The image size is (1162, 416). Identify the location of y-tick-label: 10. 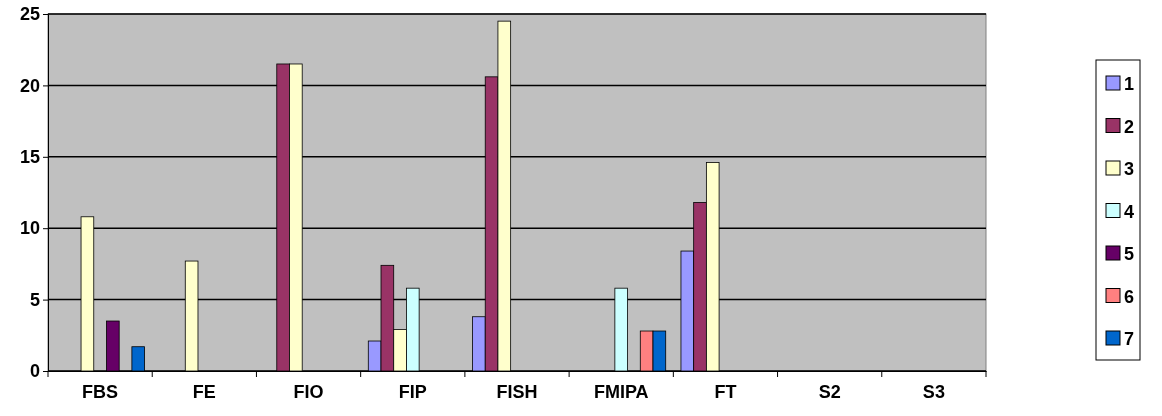
(29, 228).